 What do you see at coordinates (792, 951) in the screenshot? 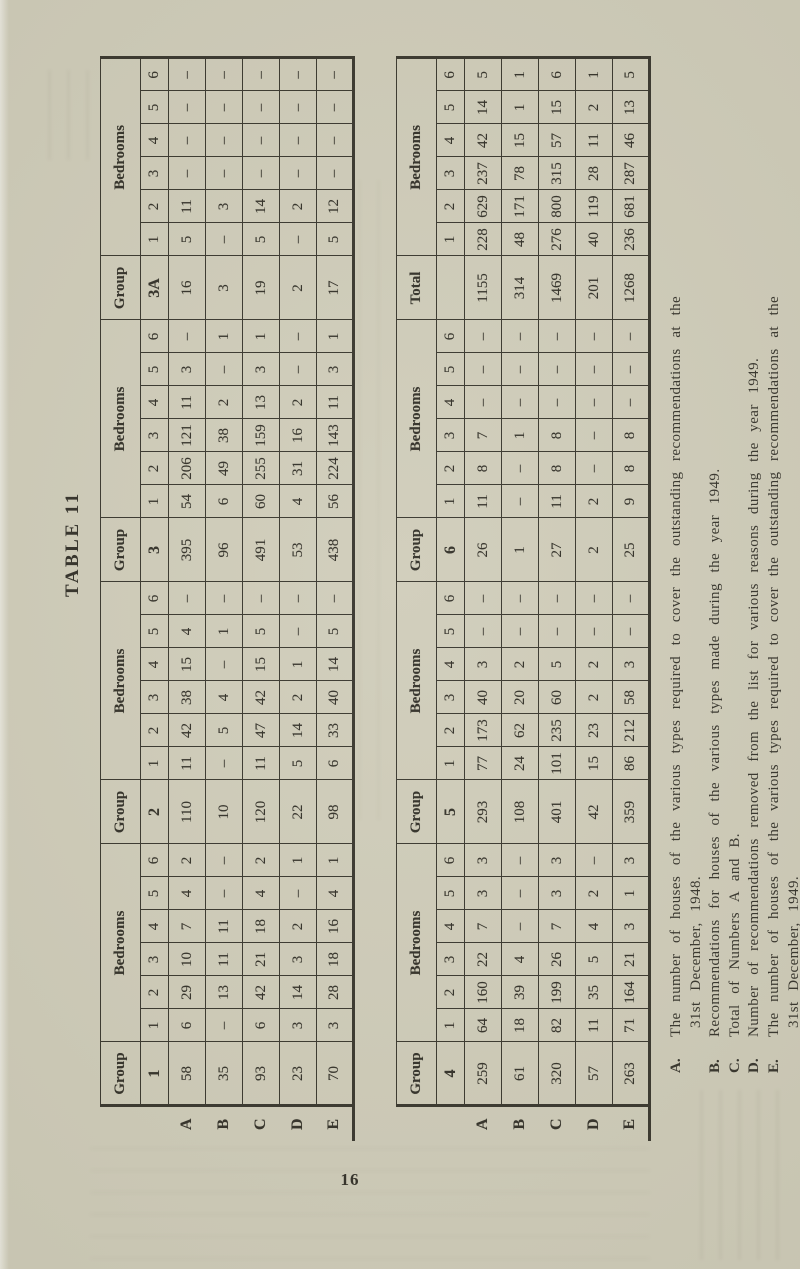
I see `footnote-text: 31st December, 1949.` at bounding box center [792, 951].